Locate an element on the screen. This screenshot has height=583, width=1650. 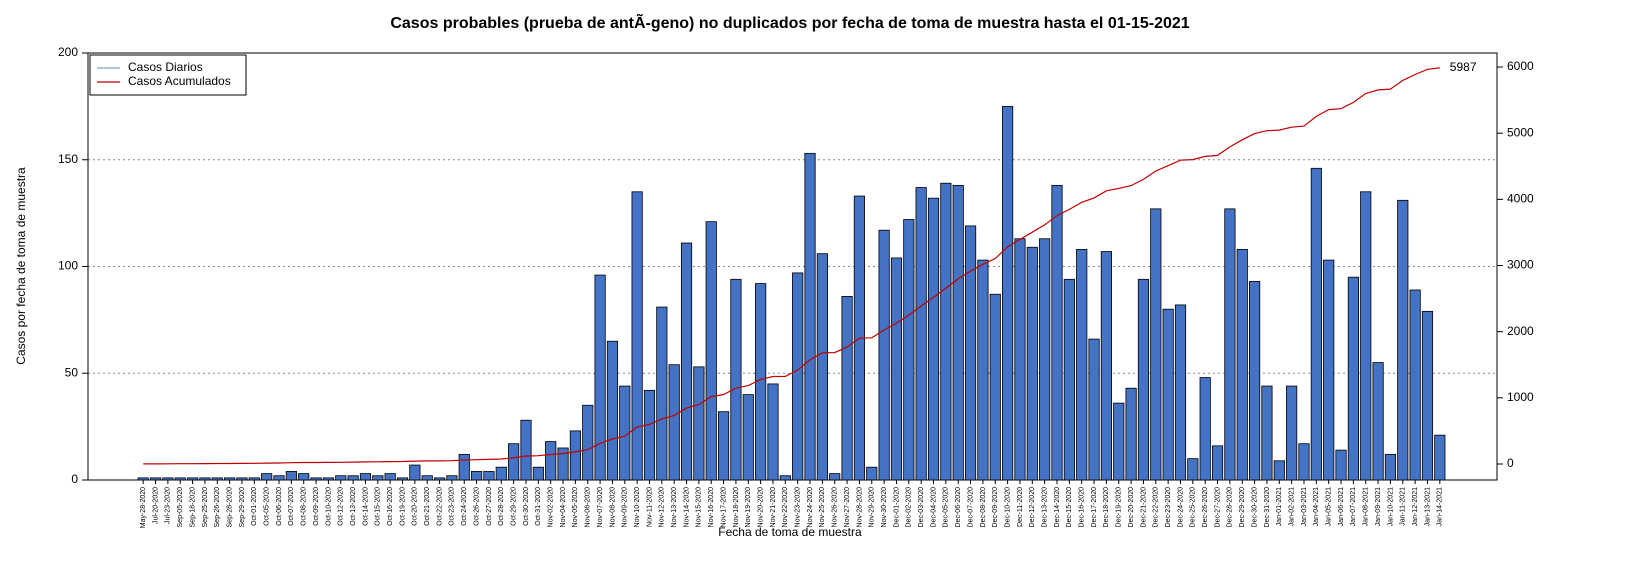
x-tick-label: Oct-06-2020 is located at coordinates (279, 506).